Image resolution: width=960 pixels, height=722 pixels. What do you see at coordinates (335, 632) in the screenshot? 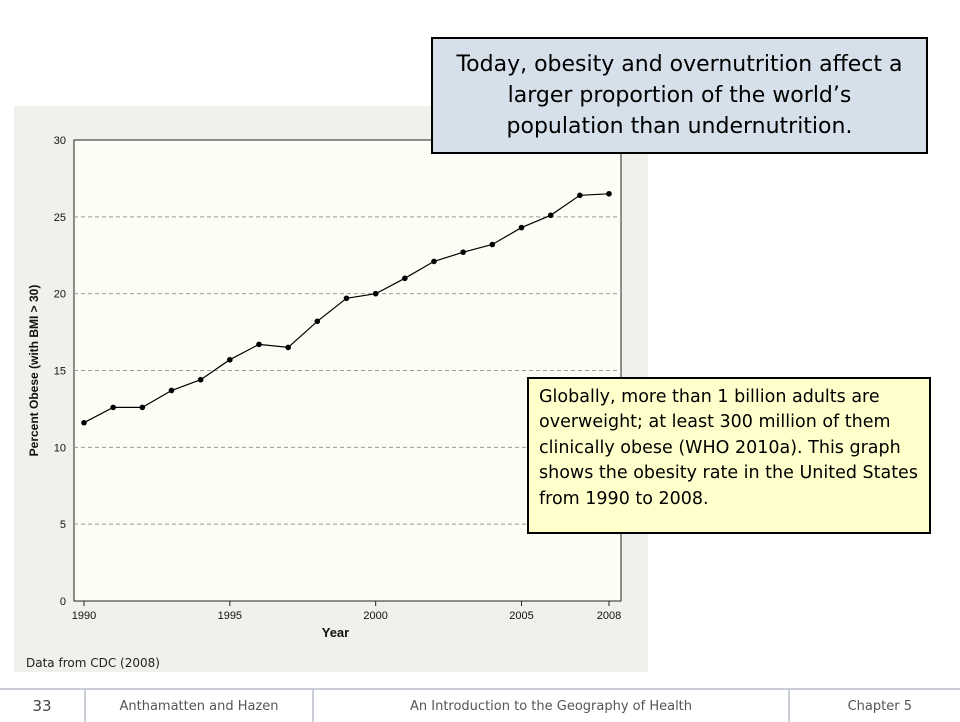
I see `x-axis-label: Year` at bounding box center [335, 632].